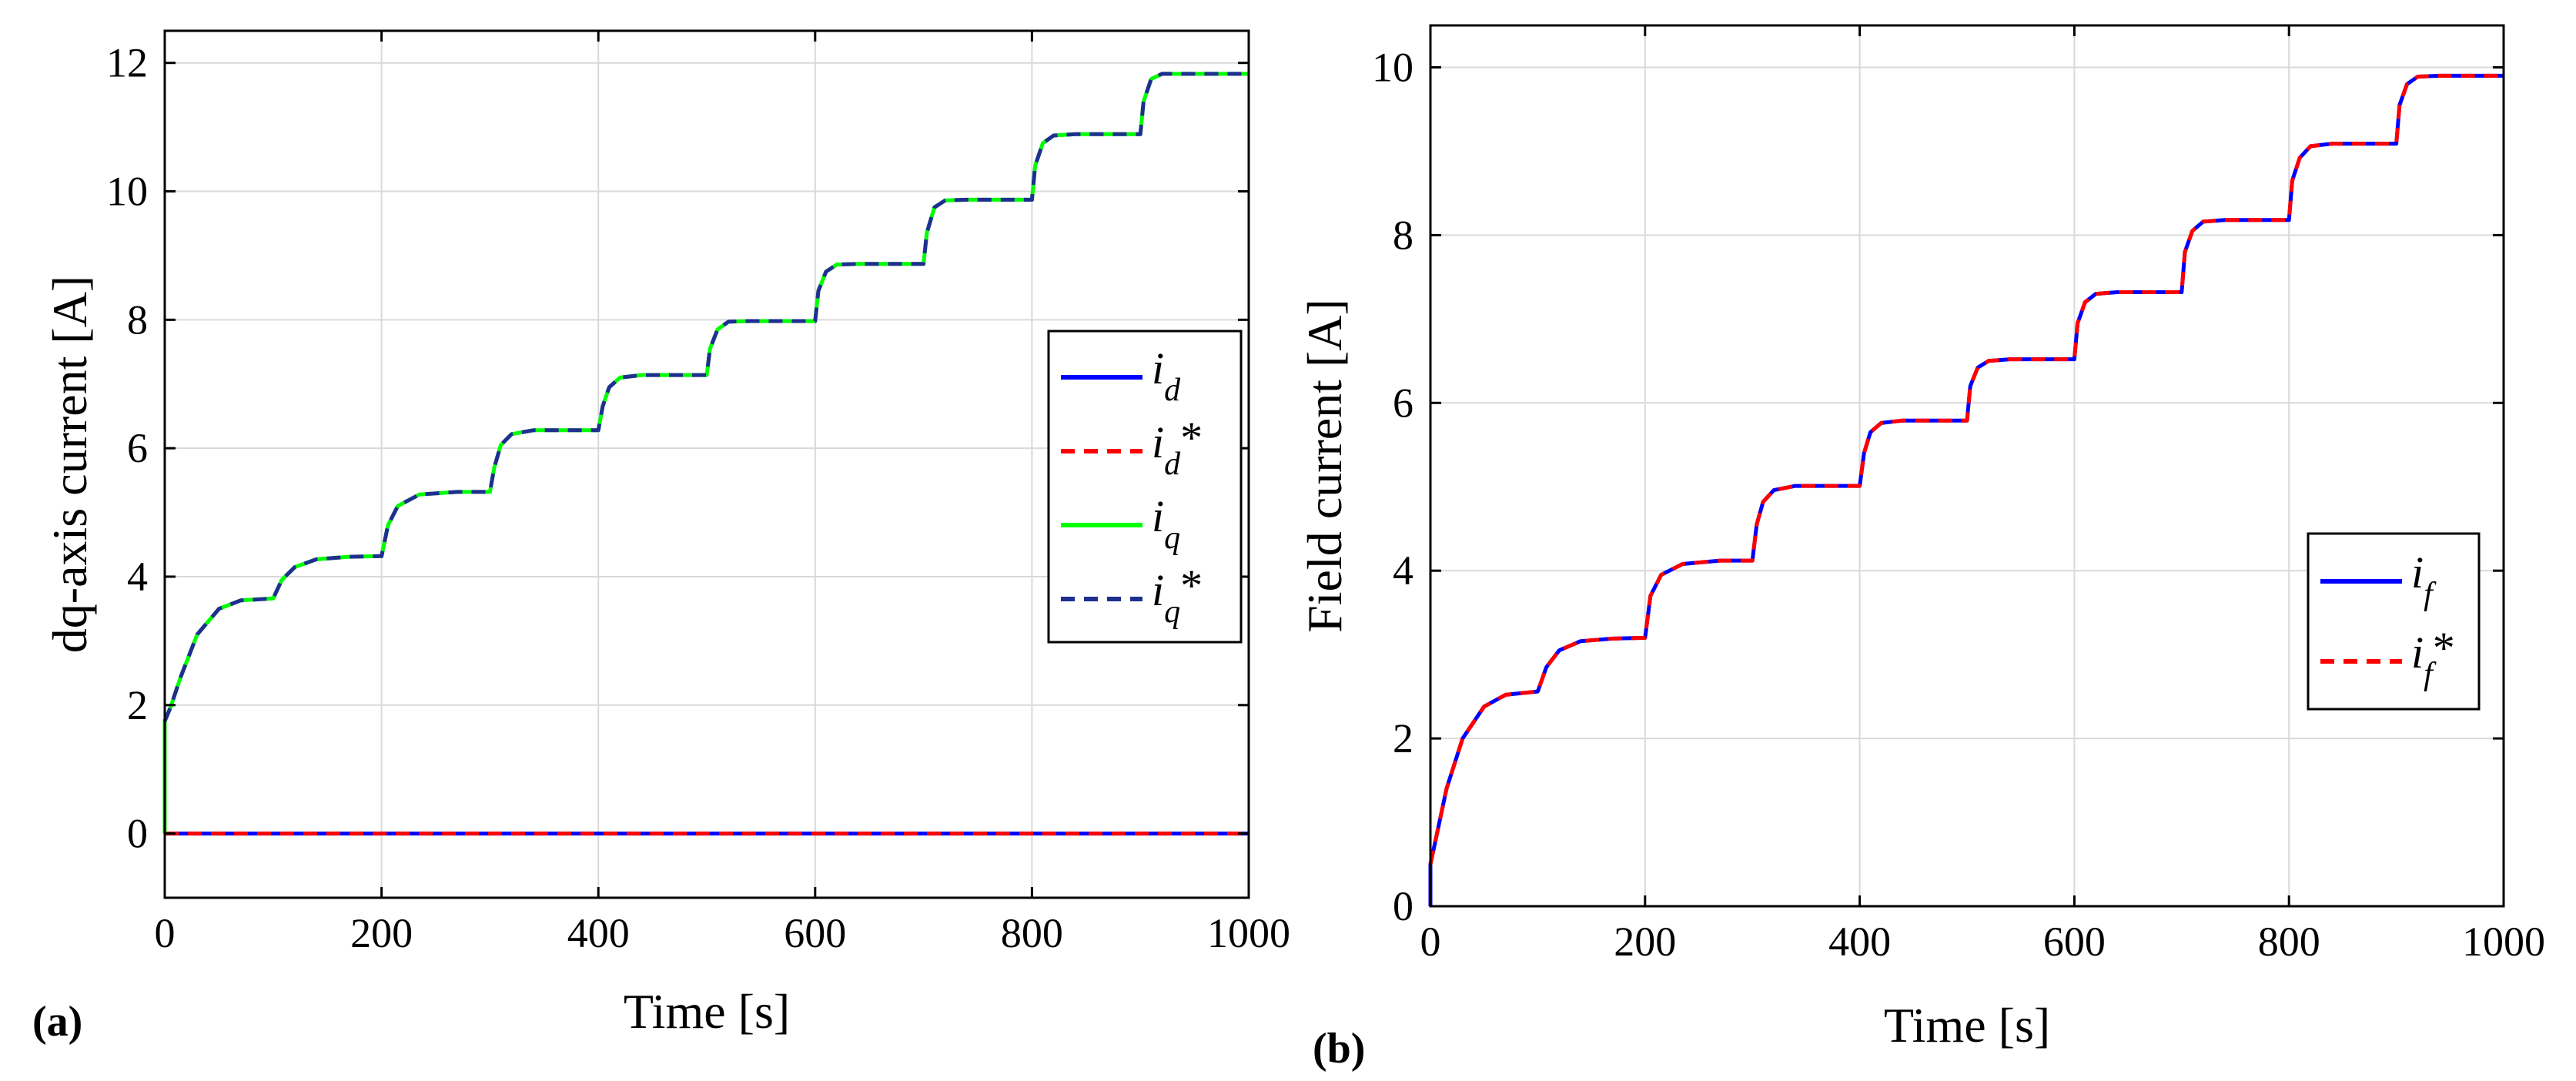 The image size is (2576, 1081). What do you see at coordinates (1167, 375) in the screenshot?
I see `legend-entry-label: id` at bounding box center [1167, 375].